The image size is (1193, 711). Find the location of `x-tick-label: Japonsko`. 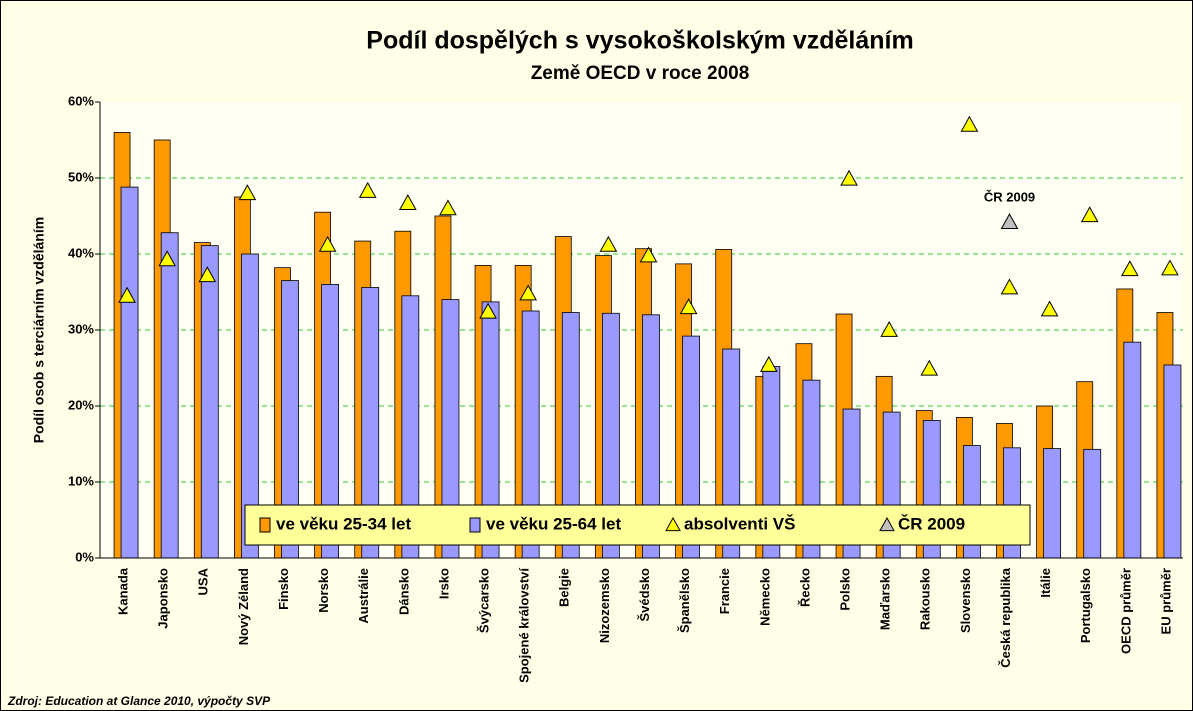

x-tick-label: Japonsko is located at coordinates (163, 598).